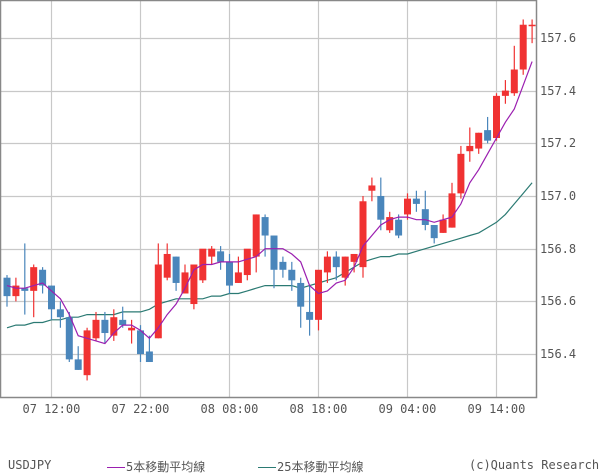 The image size is (600, 475). What do you see at coordinates (140, 409) in the screenshot?
I see `x-tick-label: 07 22:00` at bounding box center [140, 409].